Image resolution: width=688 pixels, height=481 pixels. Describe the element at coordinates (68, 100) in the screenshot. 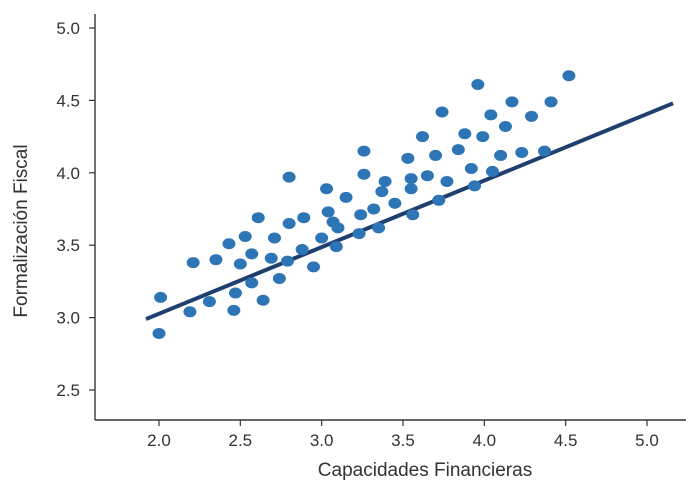

I see `y-tick-label: 4.5` at that location.